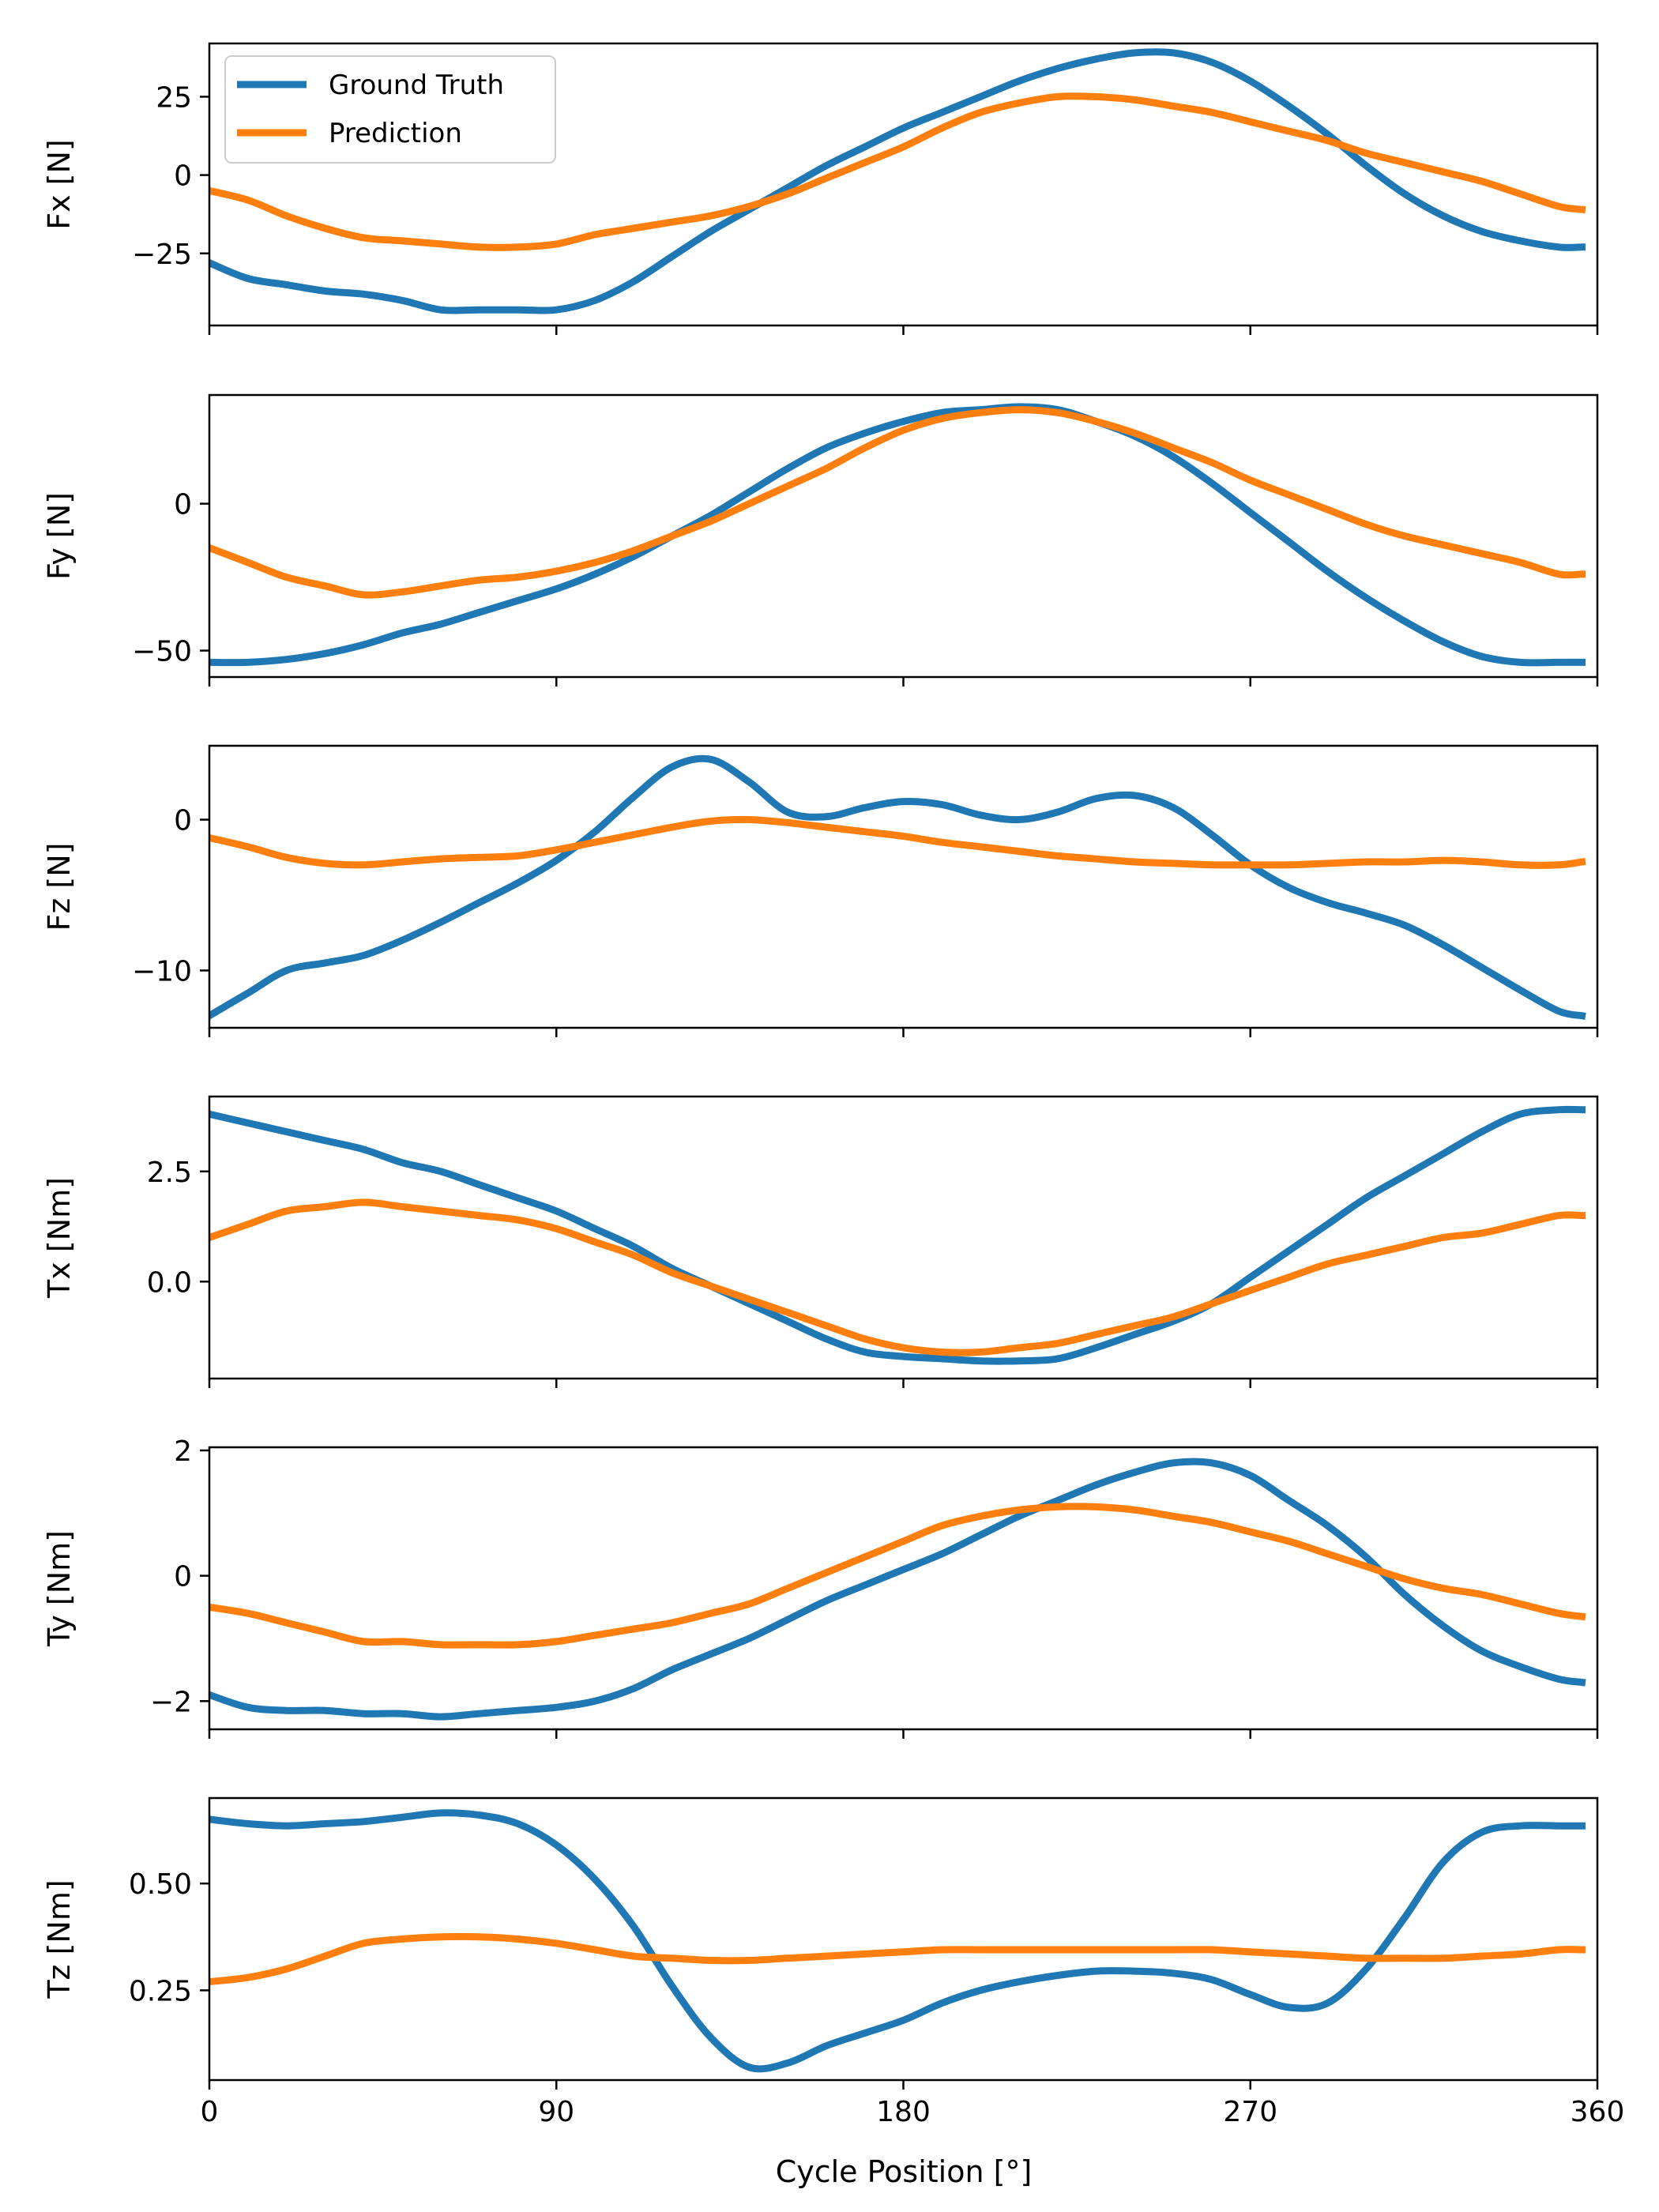 This screenshot has height=2212, width=1659. I want to click on legend-entry: Ground Truth, so click(417, 86).